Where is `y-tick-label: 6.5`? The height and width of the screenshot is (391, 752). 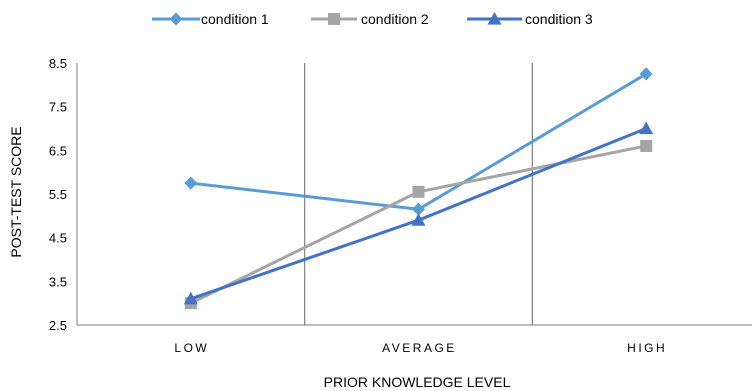
y-tick-label: 6.5 is located at coordinates (58, 150).